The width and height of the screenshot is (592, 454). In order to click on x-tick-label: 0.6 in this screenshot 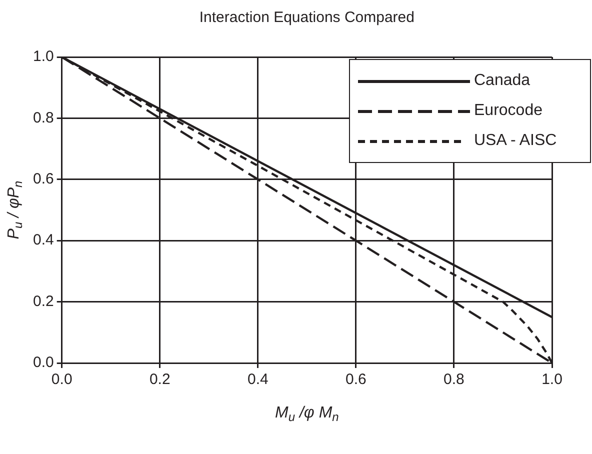, I will do `click(356, 379)`.